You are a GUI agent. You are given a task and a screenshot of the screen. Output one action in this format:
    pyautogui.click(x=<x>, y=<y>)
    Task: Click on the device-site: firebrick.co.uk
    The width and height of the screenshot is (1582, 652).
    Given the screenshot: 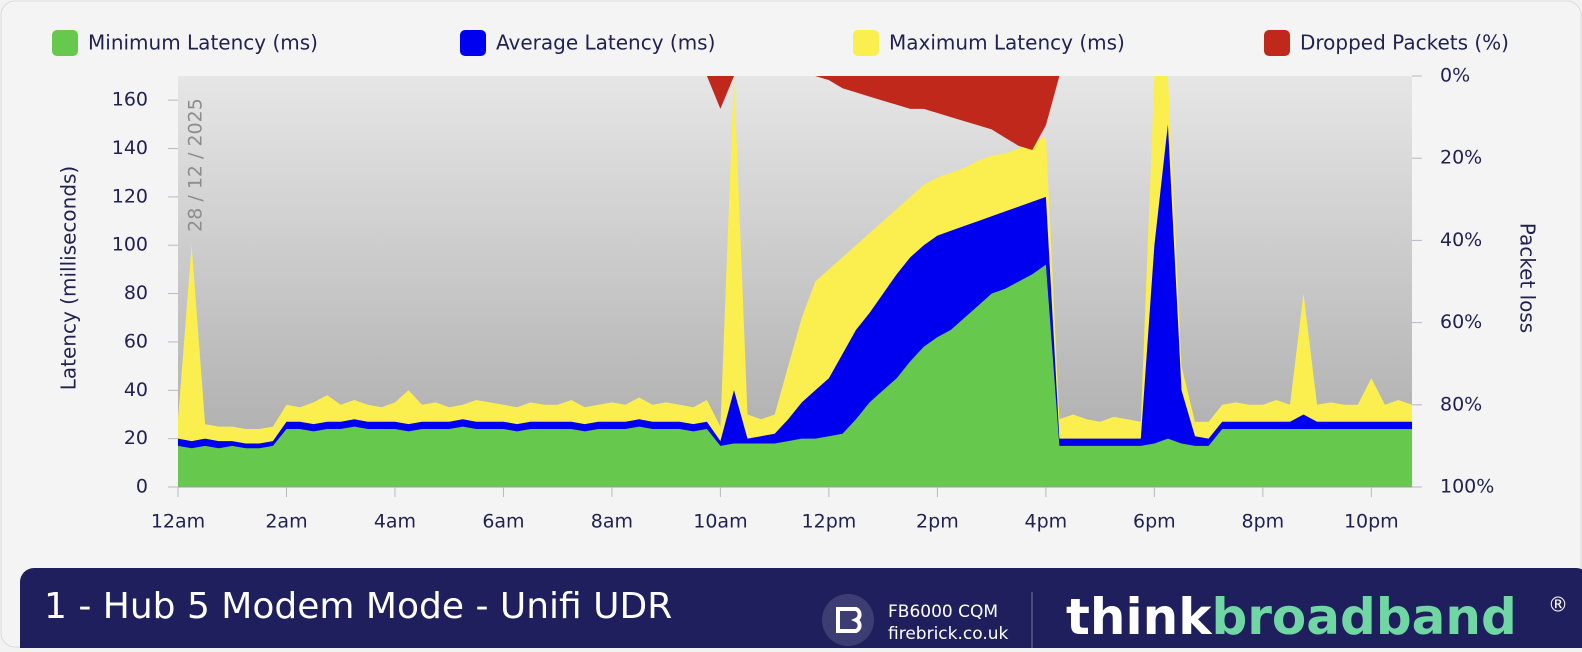 What is the action you would take?
    pyautogui.click(x=948, y=634)
    